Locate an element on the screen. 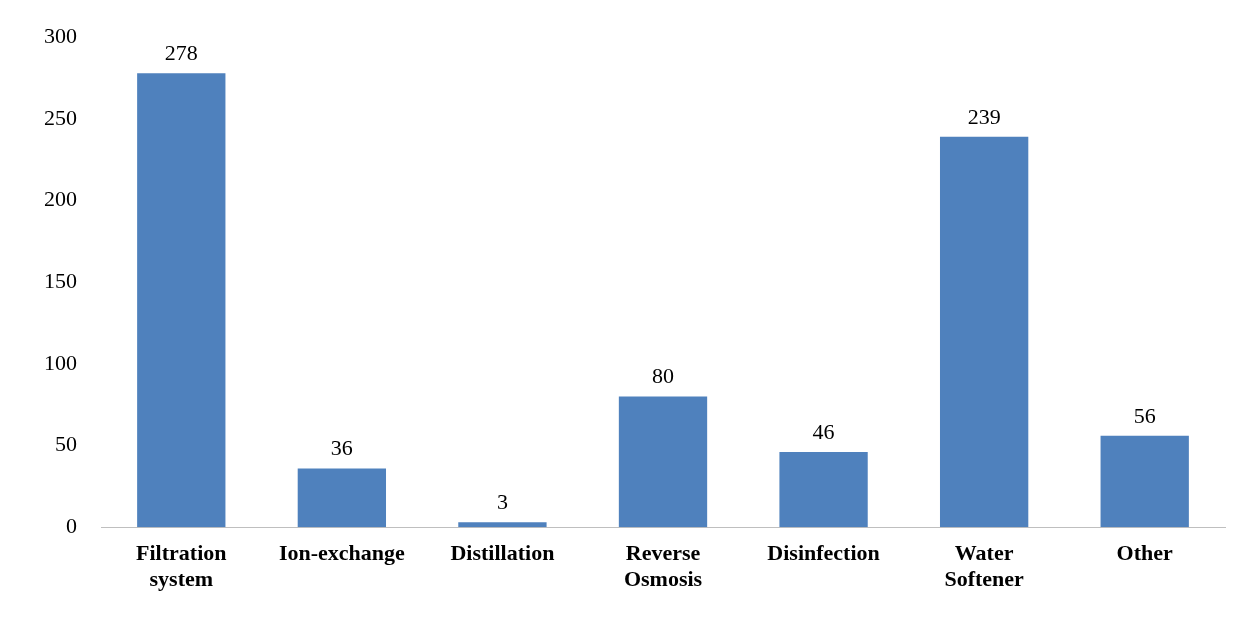 This screenshot has width=1253, height=618. y-tick-label: 250 is located at coordinates (60, 117).